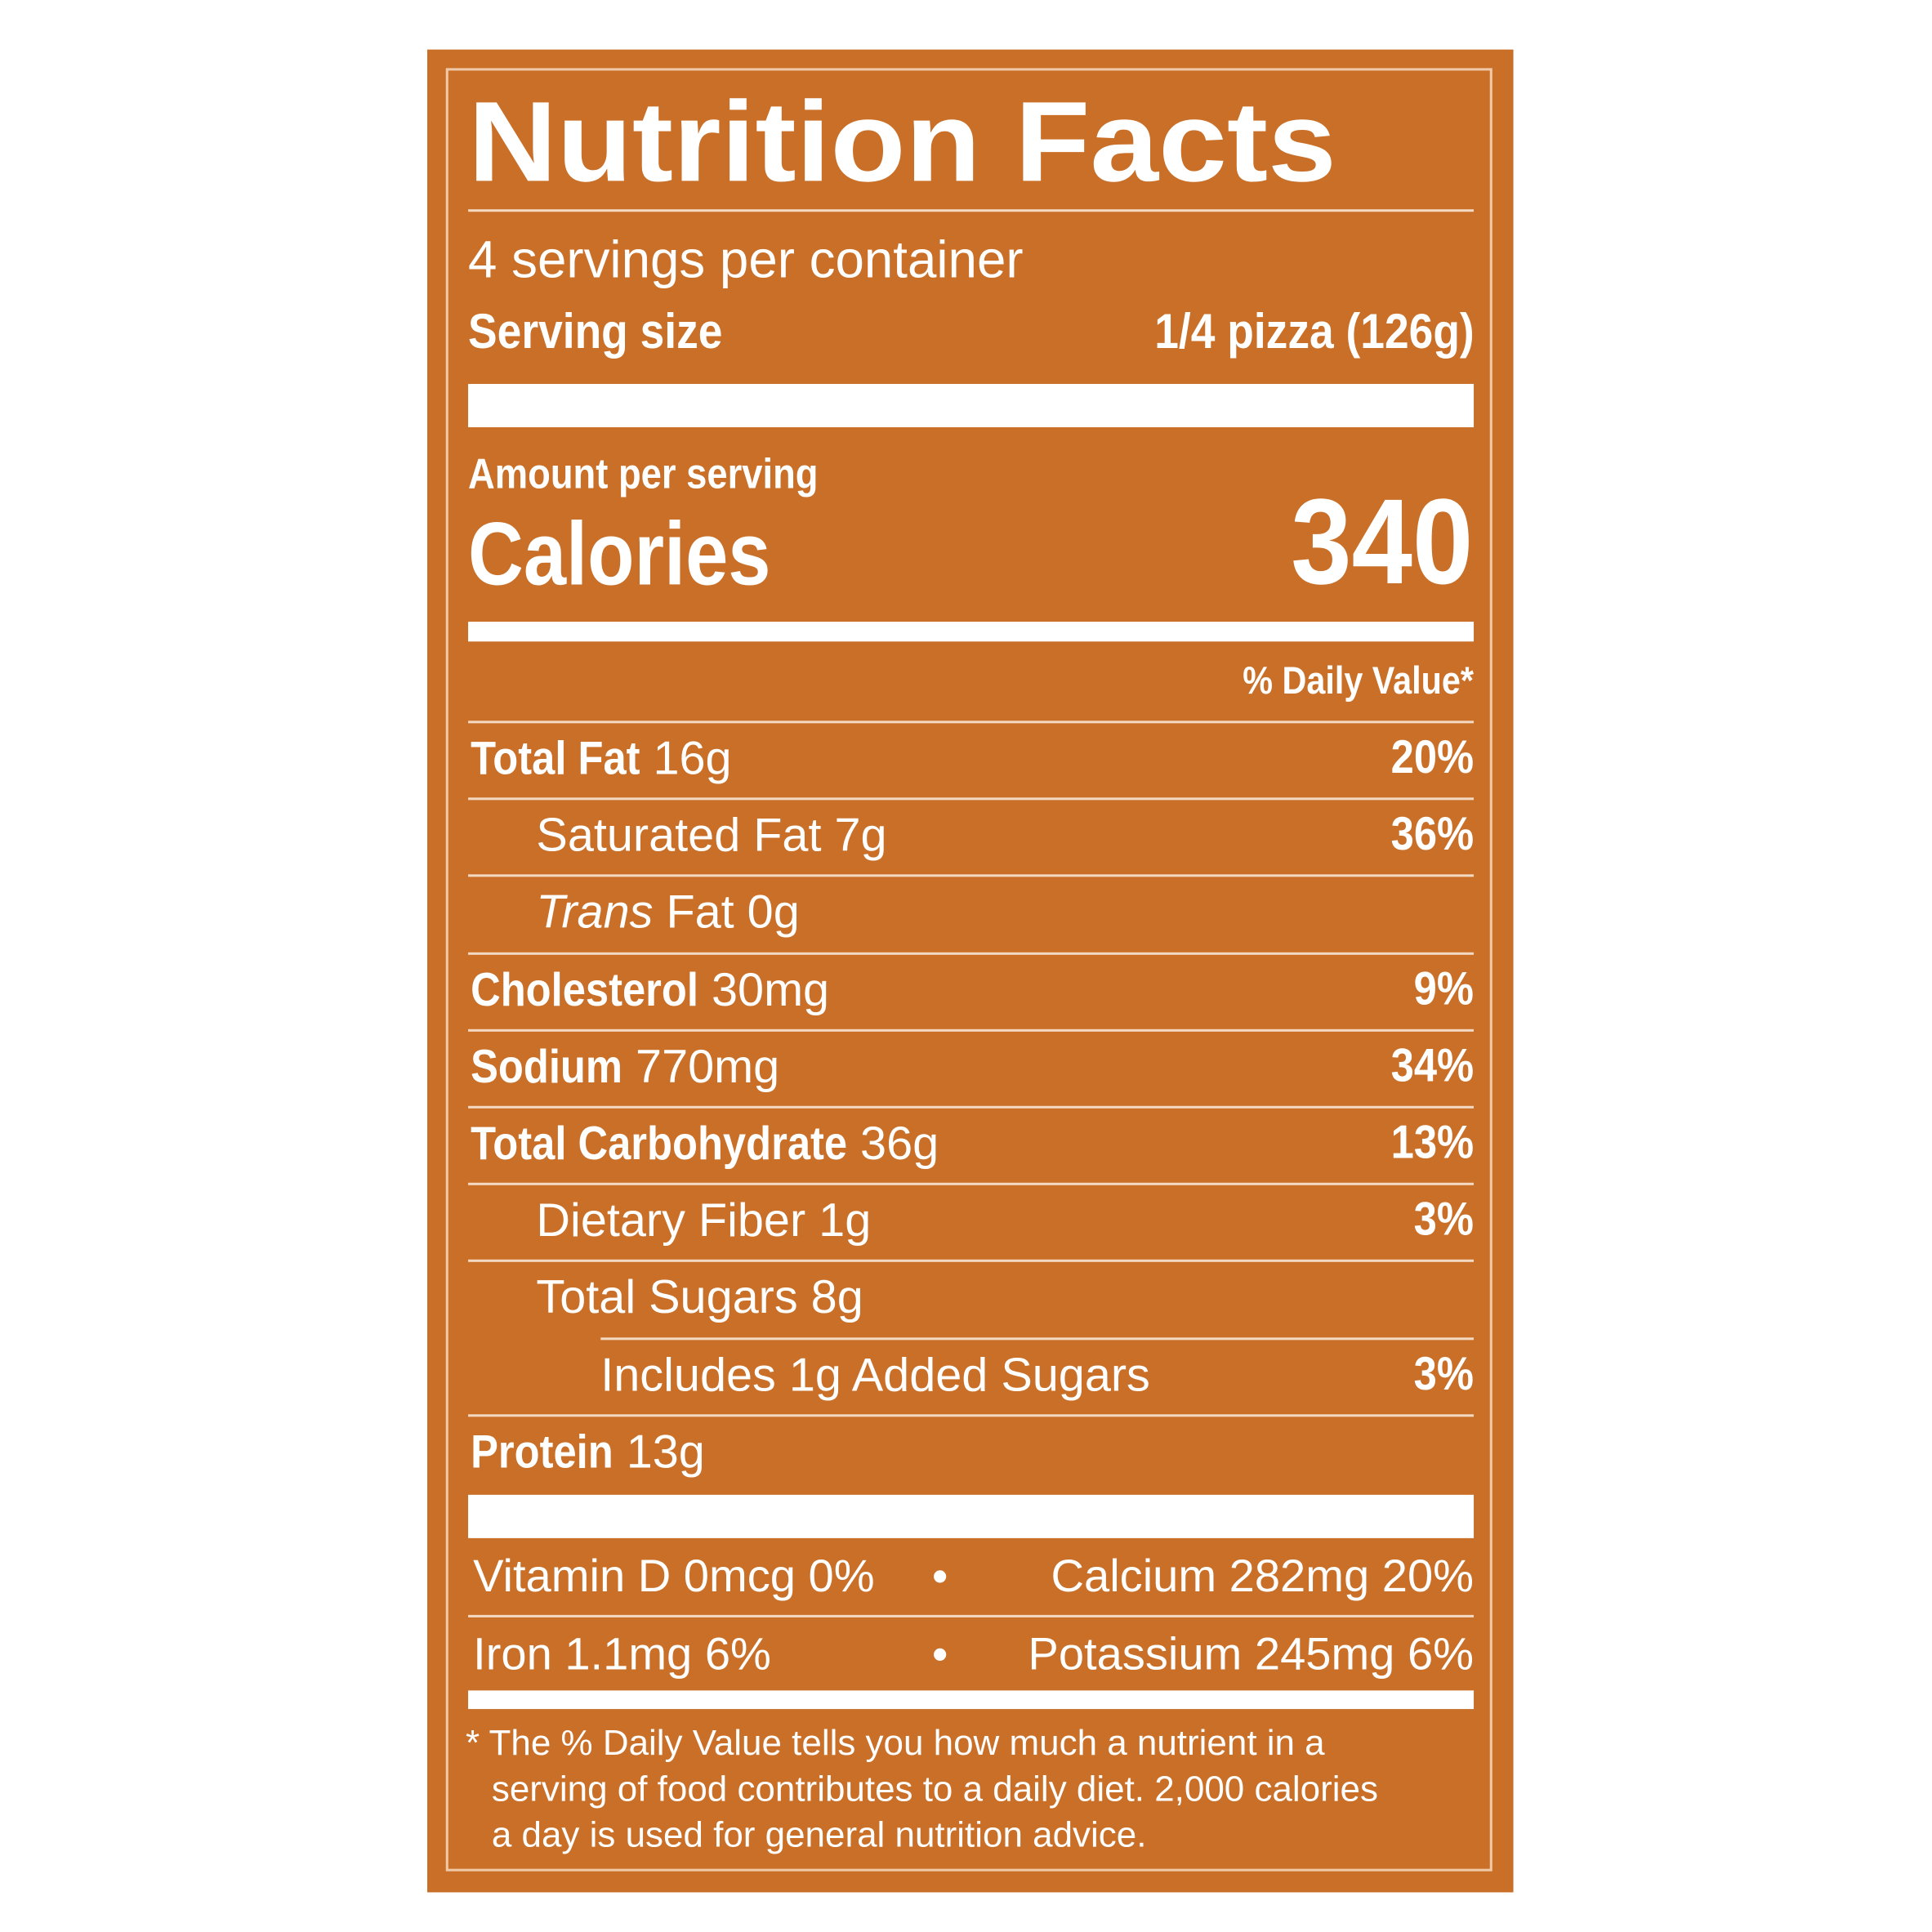 This screenshot has height=1932, width=1932. I want to click on nutrient-name: Total Carbohydrate, so click(659, 1144).